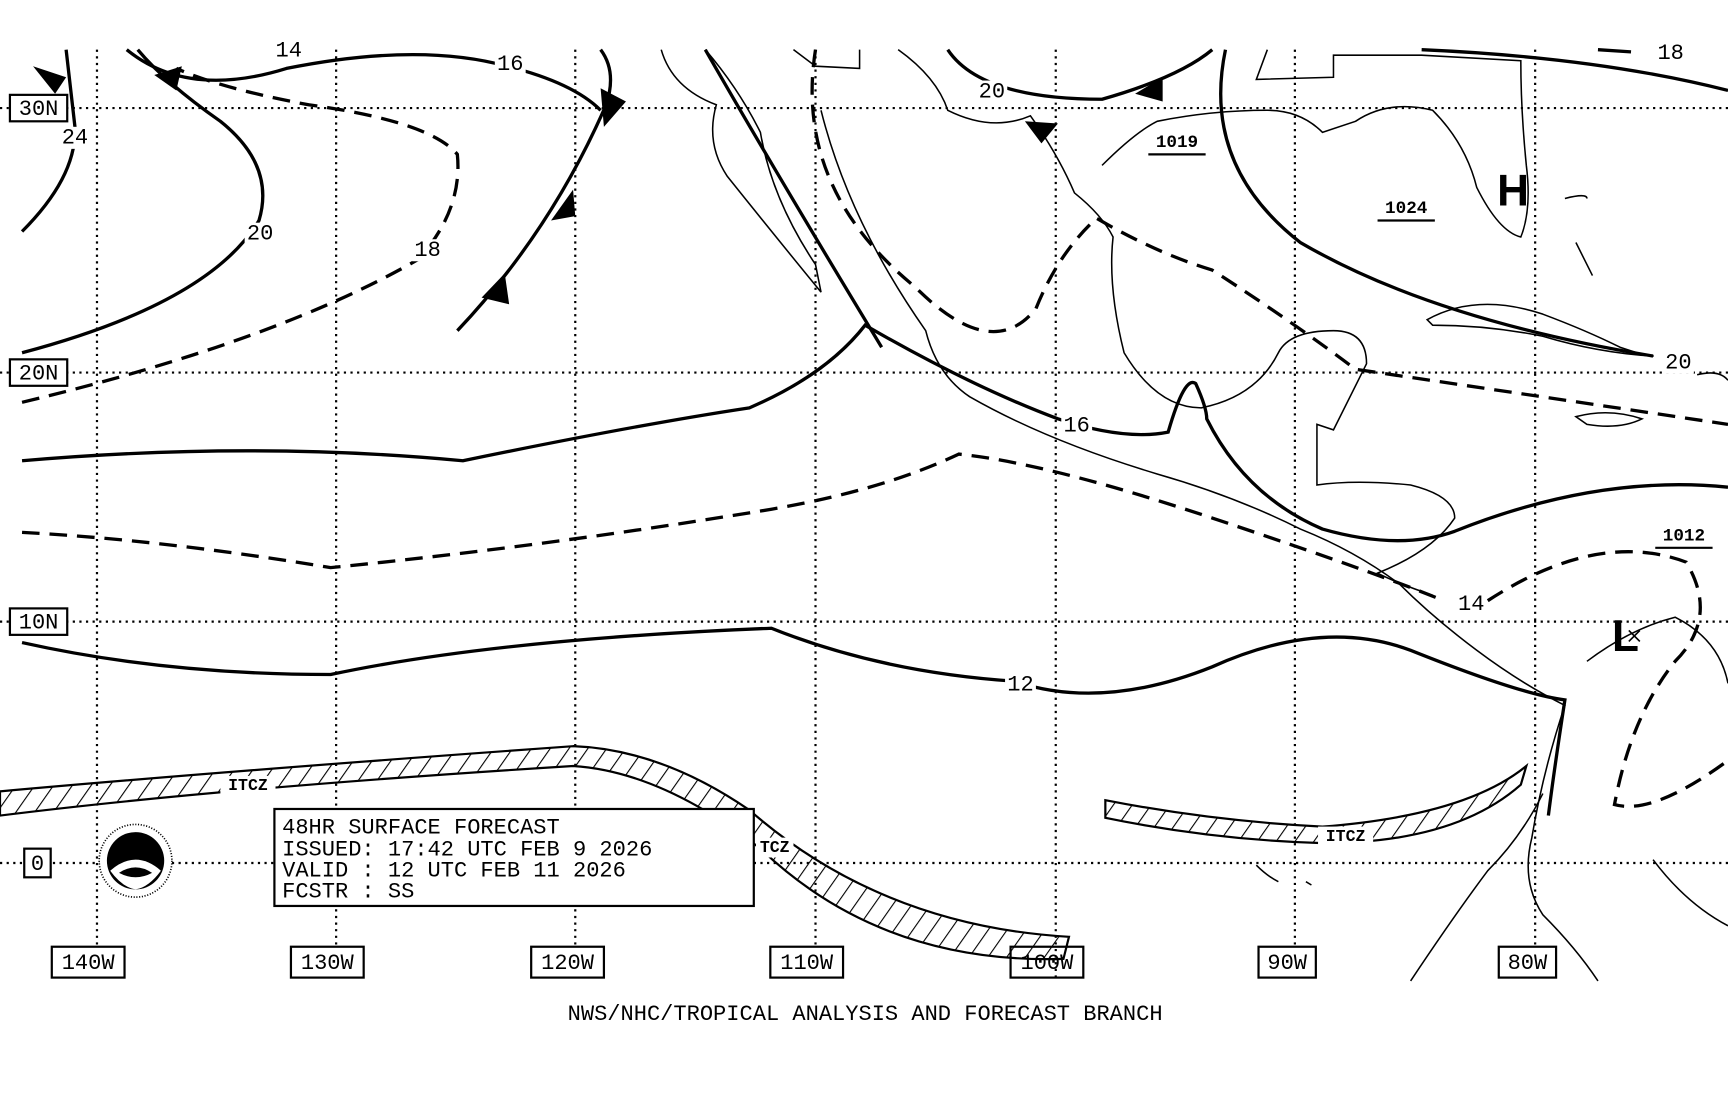 This screenshot has width=1728, height=1100. I want to click on forecast-info: ISSUED: 17:42 UTC FEB 9 2026, so click(467, 850).